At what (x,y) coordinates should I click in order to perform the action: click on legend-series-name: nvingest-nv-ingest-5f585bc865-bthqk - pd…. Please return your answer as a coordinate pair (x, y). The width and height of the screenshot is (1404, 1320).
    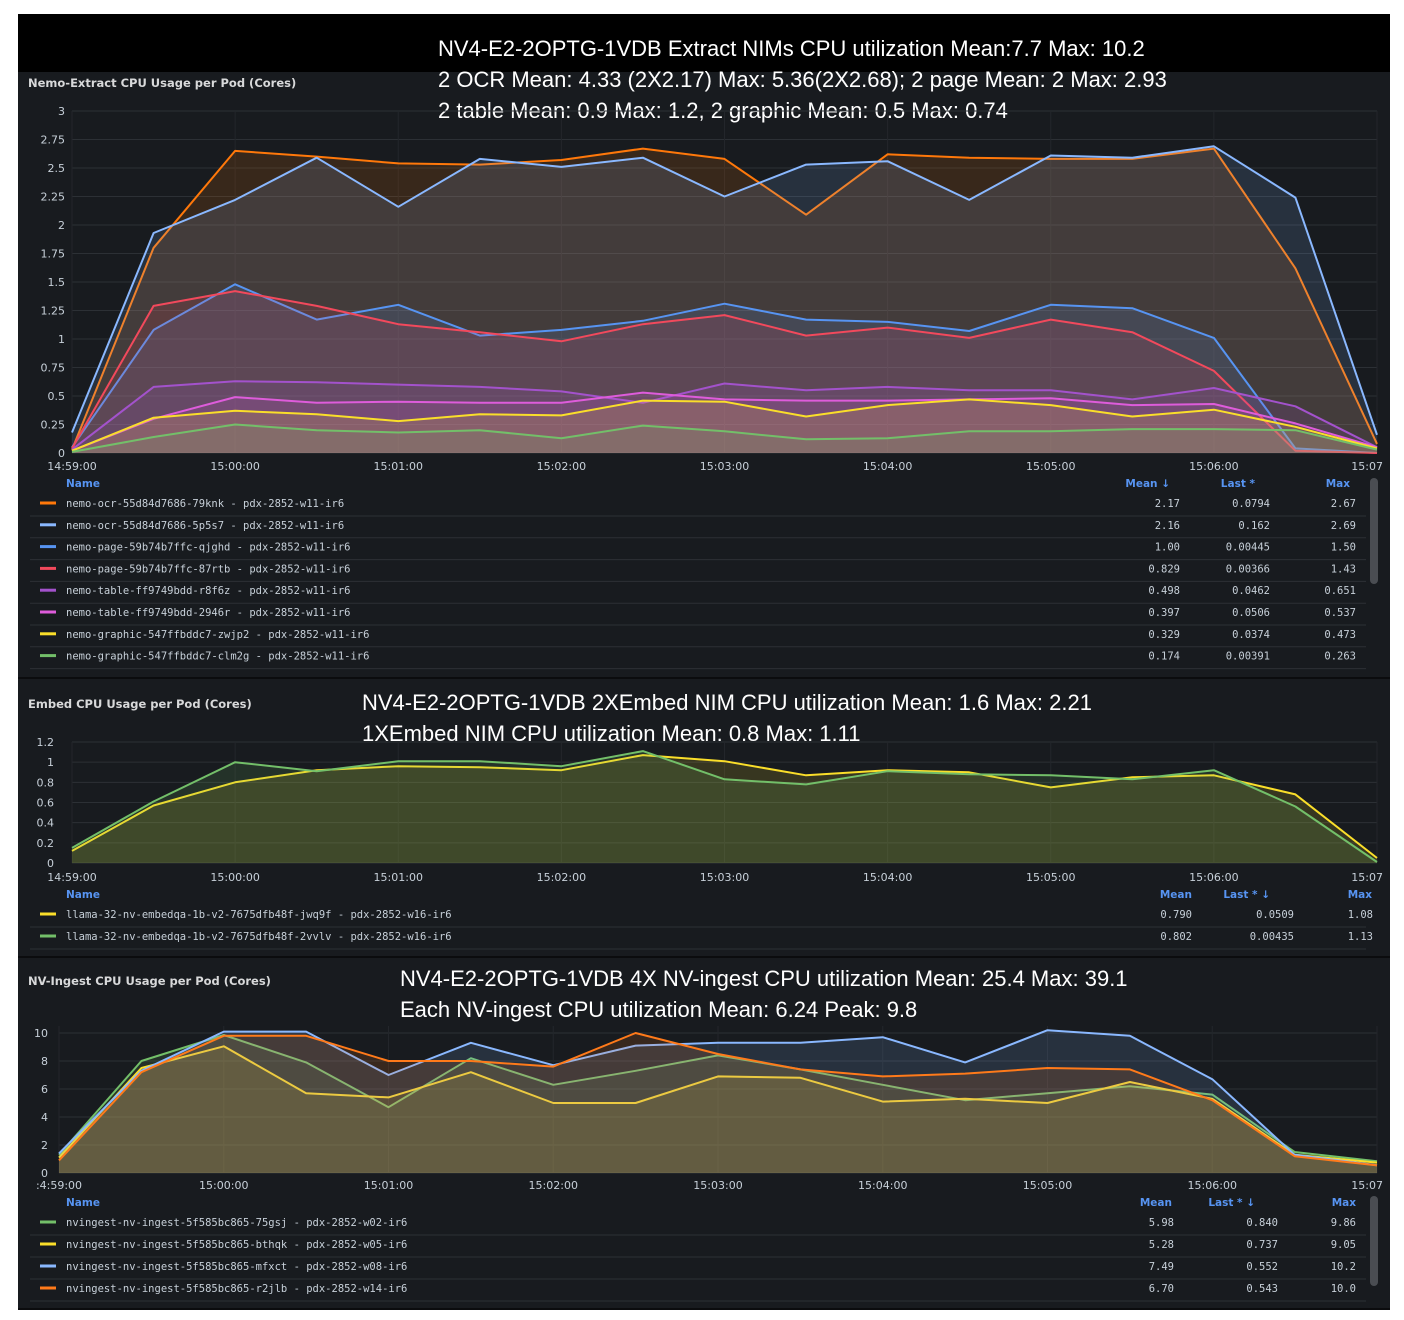
    Looking at the image, I should click on (236, 1245).